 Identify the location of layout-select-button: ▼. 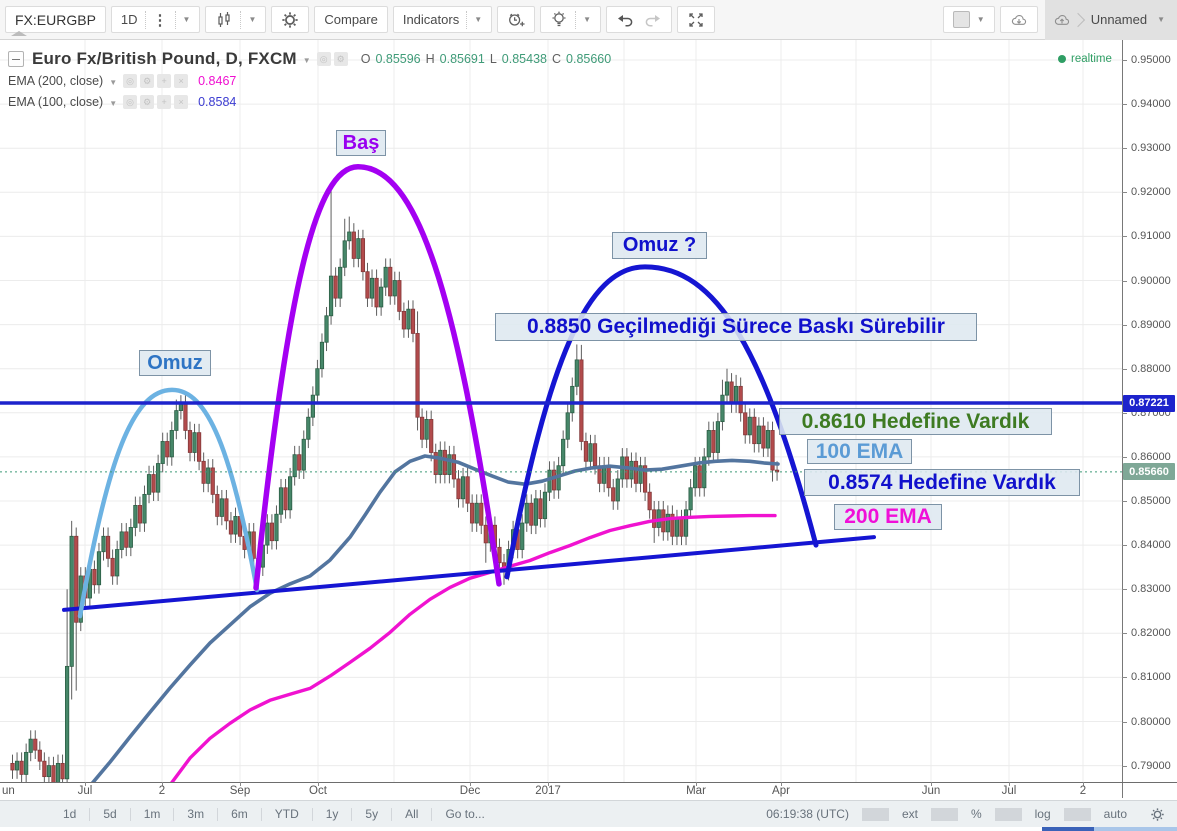
(968, 19).